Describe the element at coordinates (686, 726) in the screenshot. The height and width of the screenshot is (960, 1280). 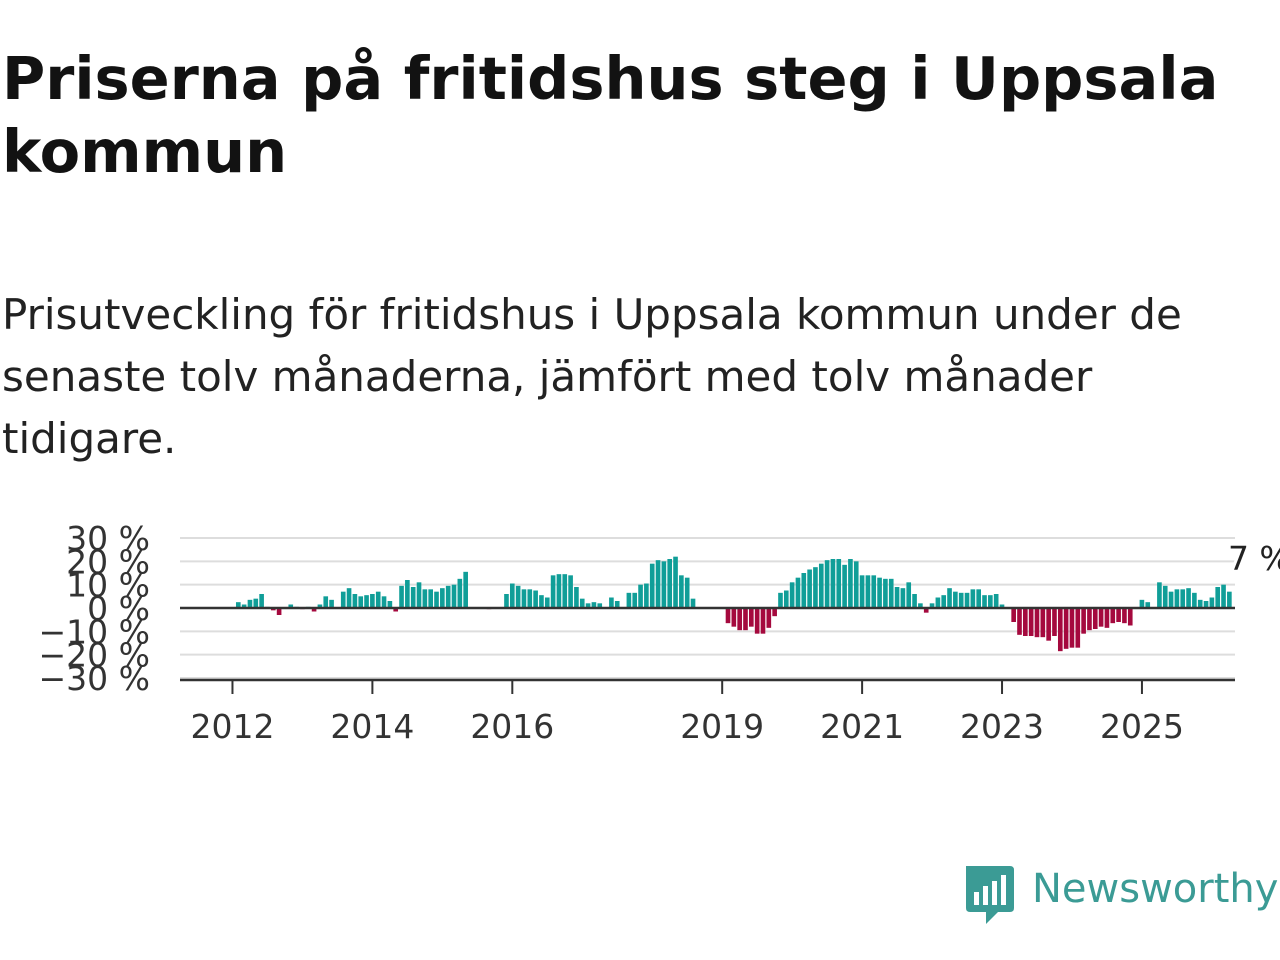
I see `x-axis-labels: 2012 2014 2016 2019 2021 2023 2025` at that location.